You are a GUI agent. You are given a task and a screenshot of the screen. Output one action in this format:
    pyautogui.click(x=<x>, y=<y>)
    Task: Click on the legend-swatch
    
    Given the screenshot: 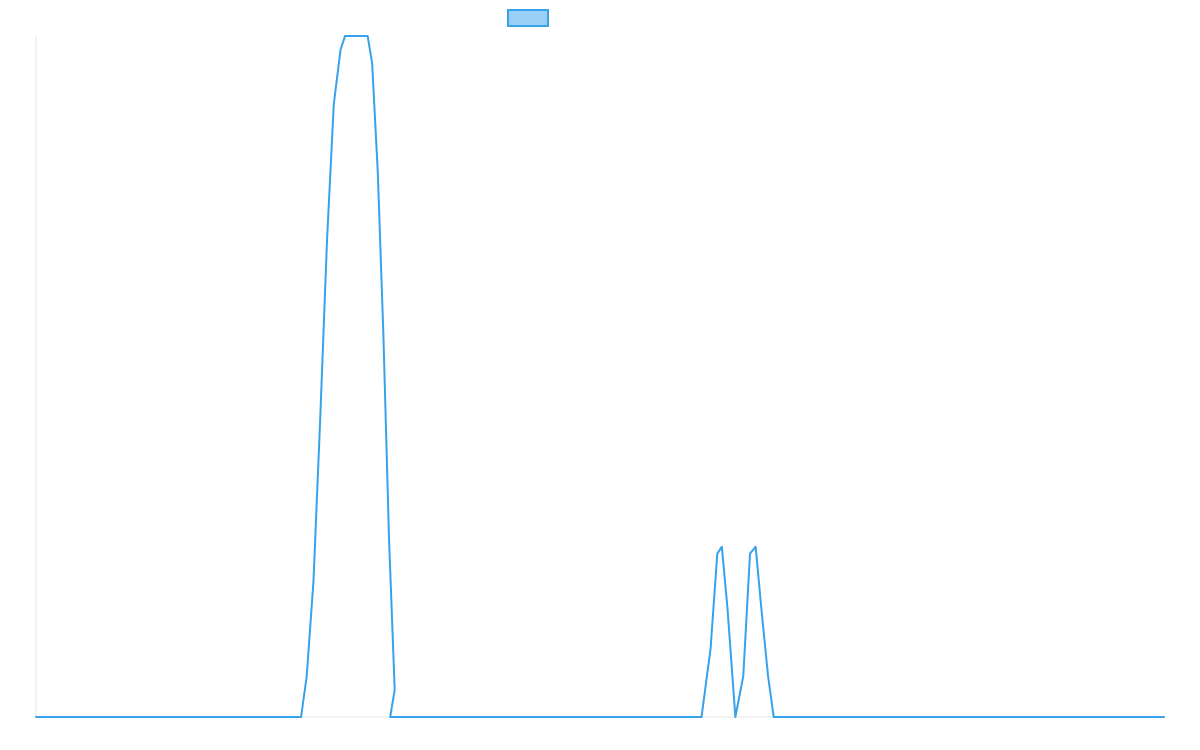 What is the action you would take?
    pyautogui.click(x=528, y=18)
    